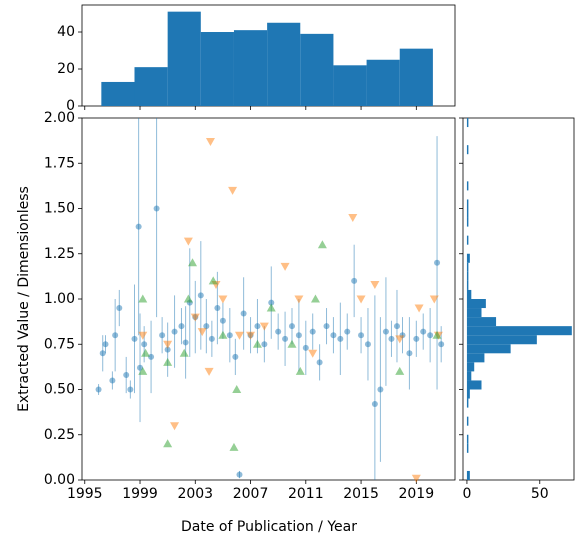 Image resolution: width=575 pixels, height=543 pixels. I want to click on x-tick-label: 2015, so click(361, 494).